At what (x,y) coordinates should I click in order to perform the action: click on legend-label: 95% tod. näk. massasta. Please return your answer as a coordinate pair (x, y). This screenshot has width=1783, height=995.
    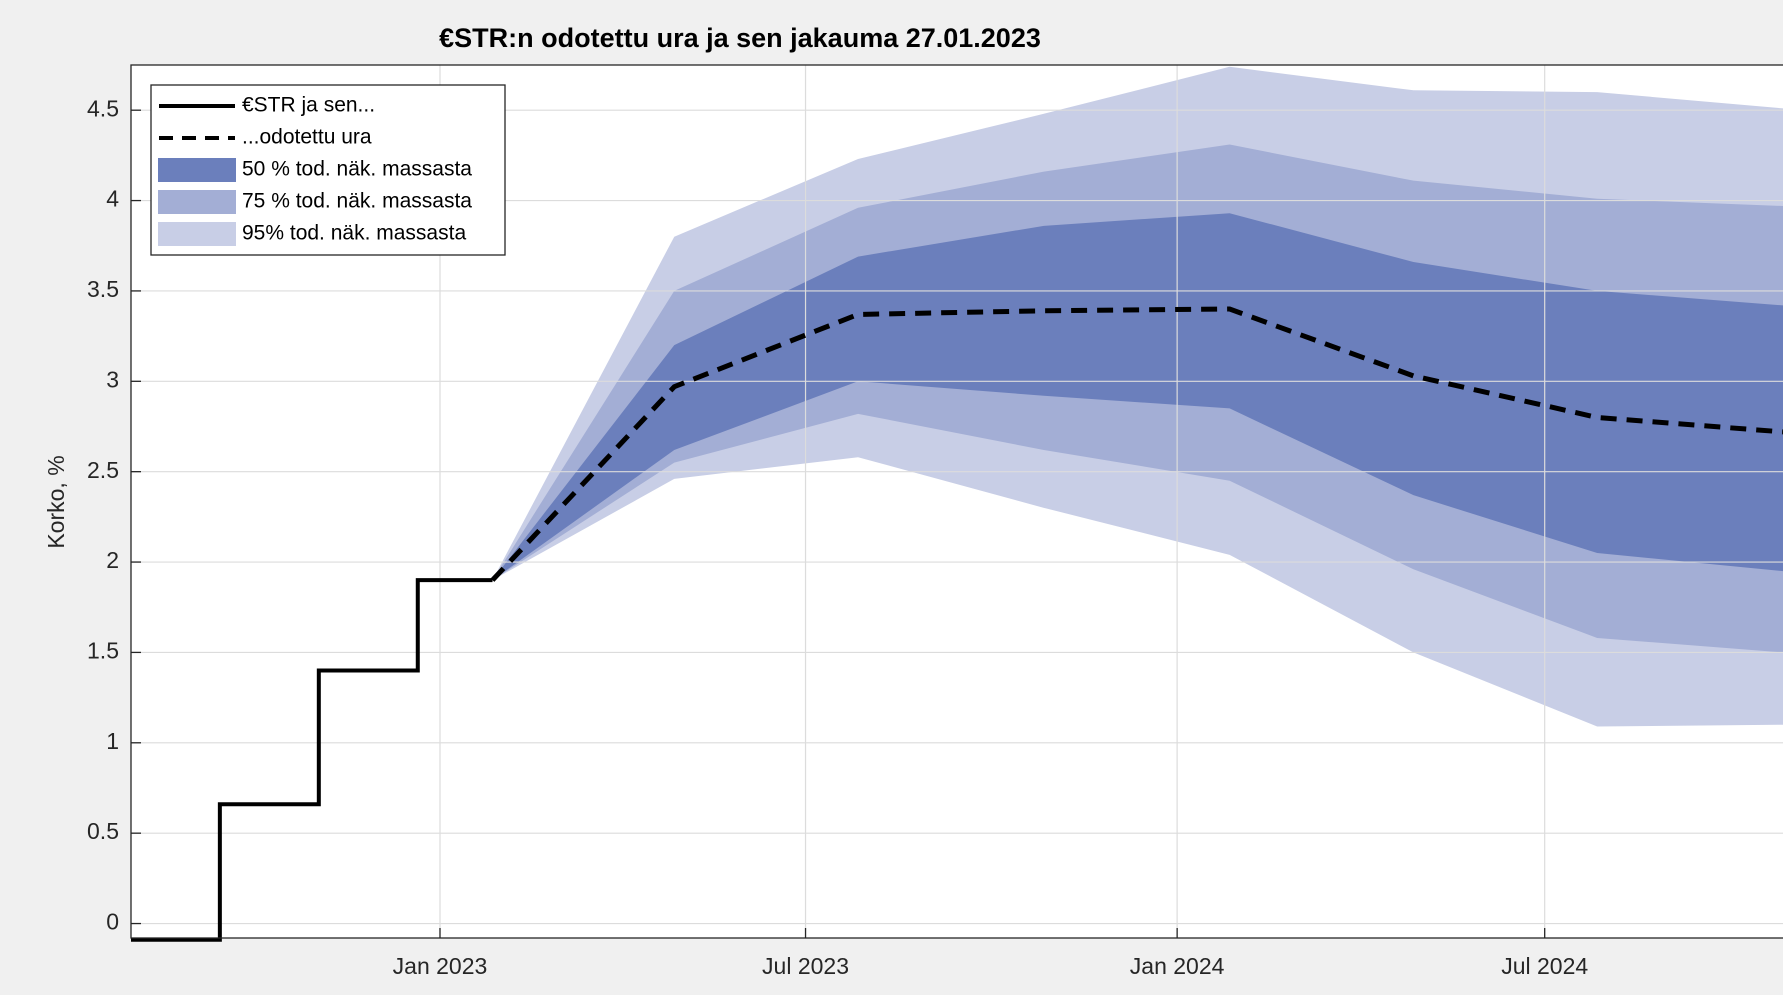
    Looking at the image, I should click on (354, 233).